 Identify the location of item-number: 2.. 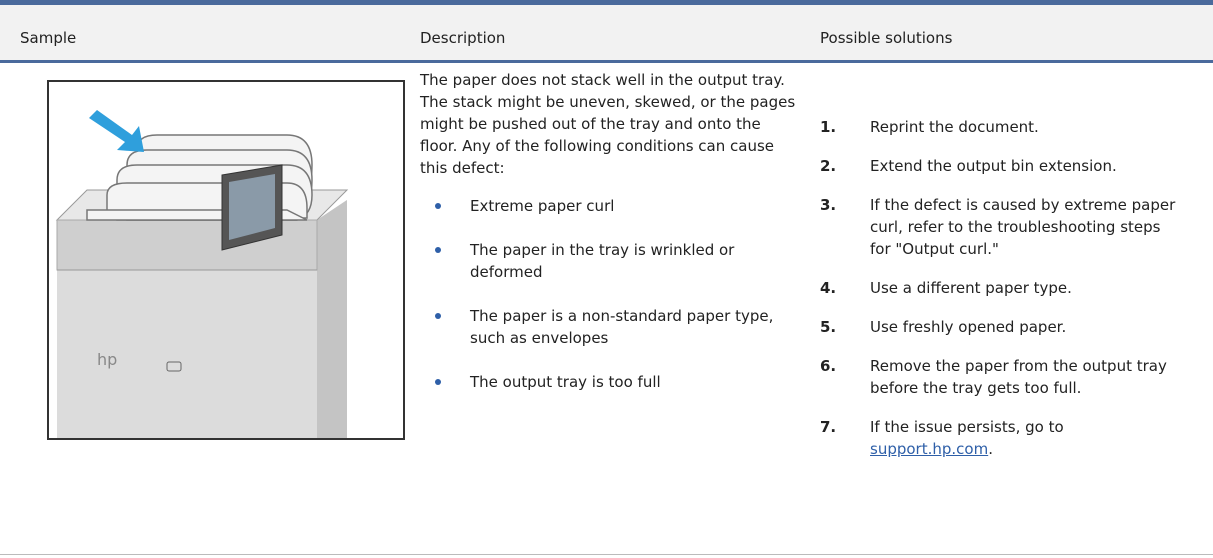
(828, 166).